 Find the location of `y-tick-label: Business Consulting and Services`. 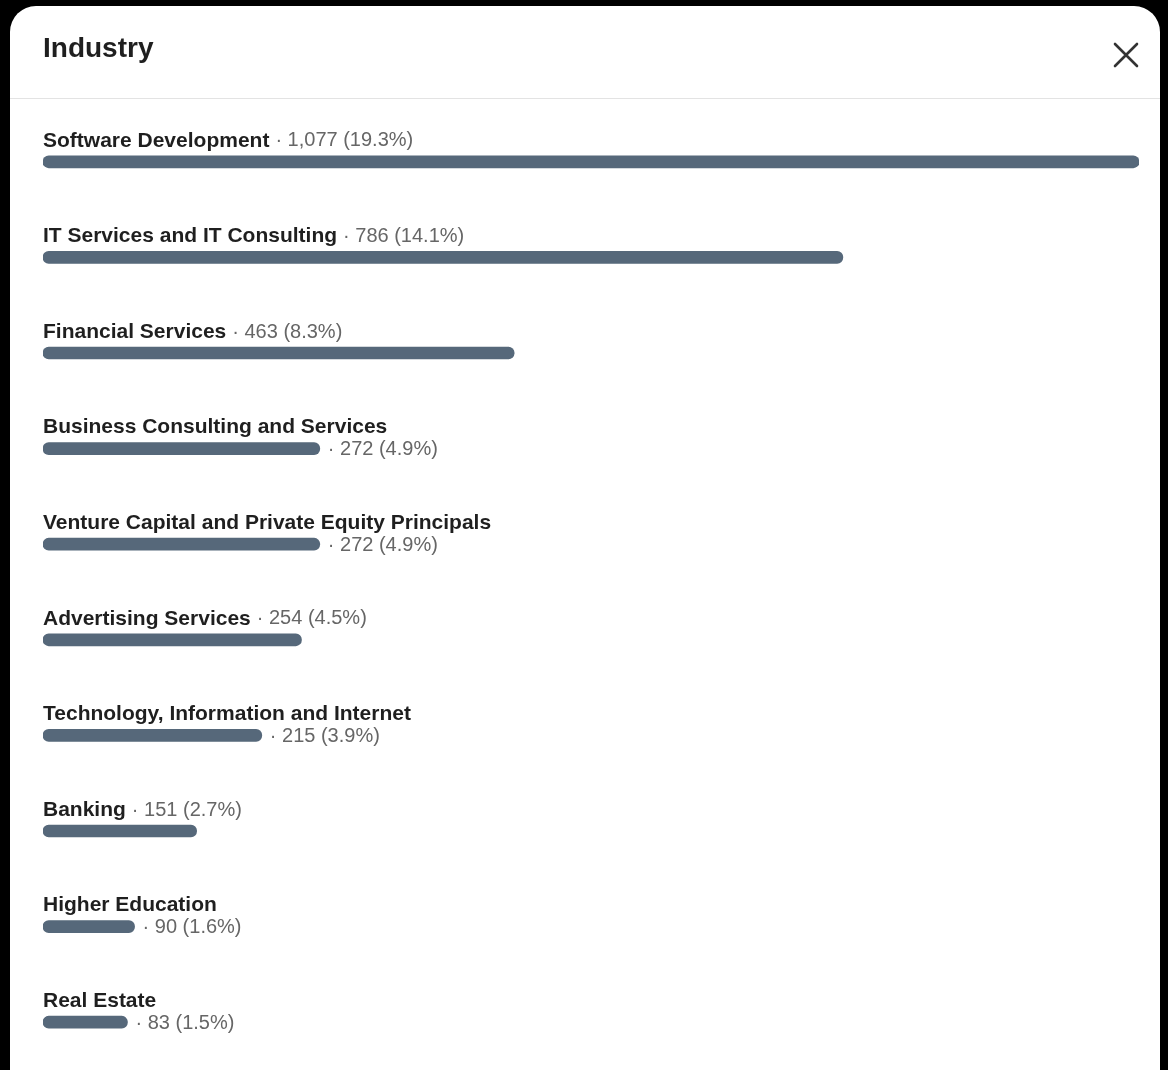

y-tick-label: Business Consulting and Services is located at coordinates (215, 426).